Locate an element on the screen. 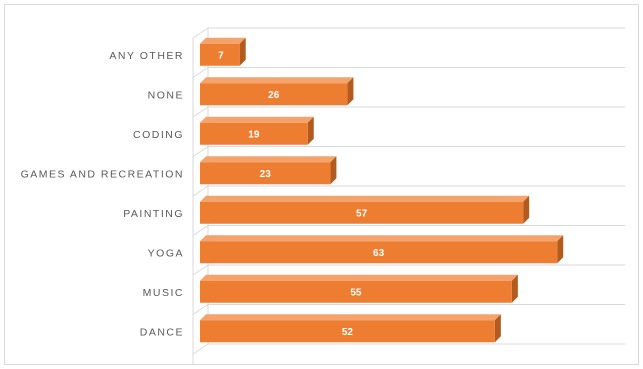  category-label: GAMES AND RECREATION is located at coordinates (102, 174).